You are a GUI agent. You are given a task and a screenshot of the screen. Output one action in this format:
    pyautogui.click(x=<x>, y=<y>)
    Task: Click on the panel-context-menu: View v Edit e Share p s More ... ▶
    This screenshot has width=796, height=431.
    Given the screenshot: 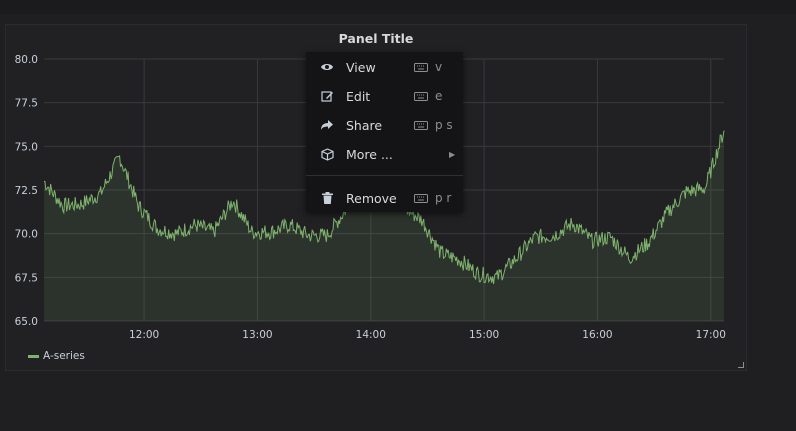 What is the action you would take?
    pyautogui.click(x=384, y=132)
    